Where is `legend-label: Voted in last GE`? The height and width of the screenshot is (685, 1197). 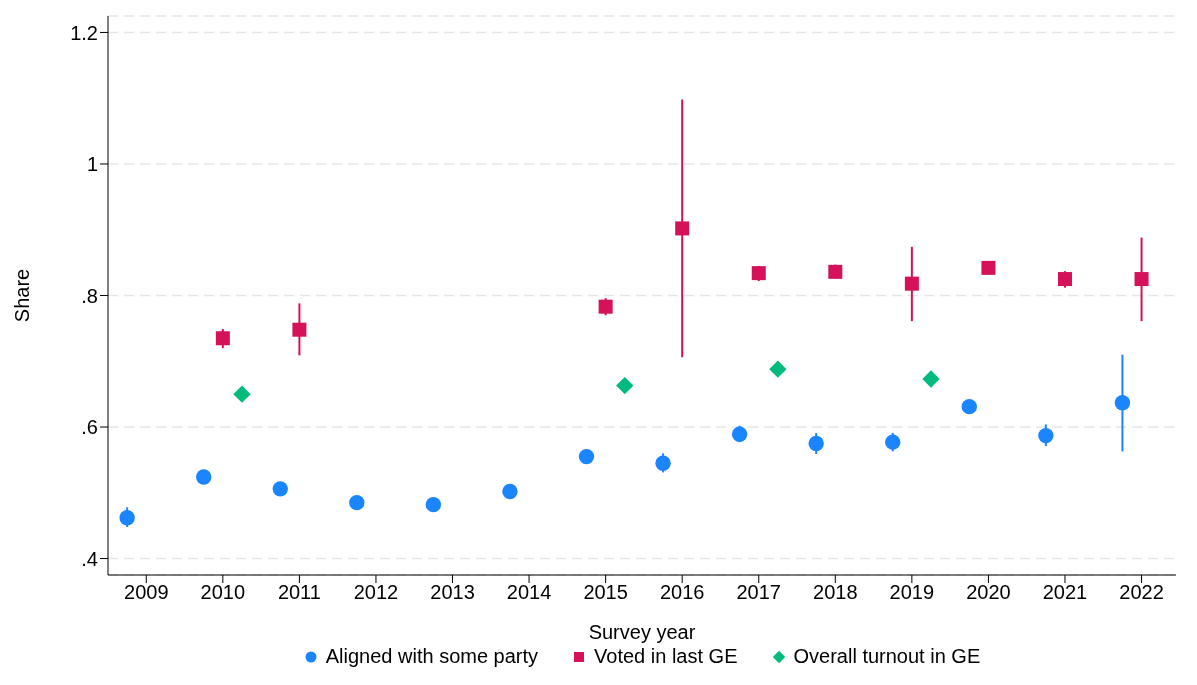 legend-label: Voted in last GE is located at coordinates (666, 656).